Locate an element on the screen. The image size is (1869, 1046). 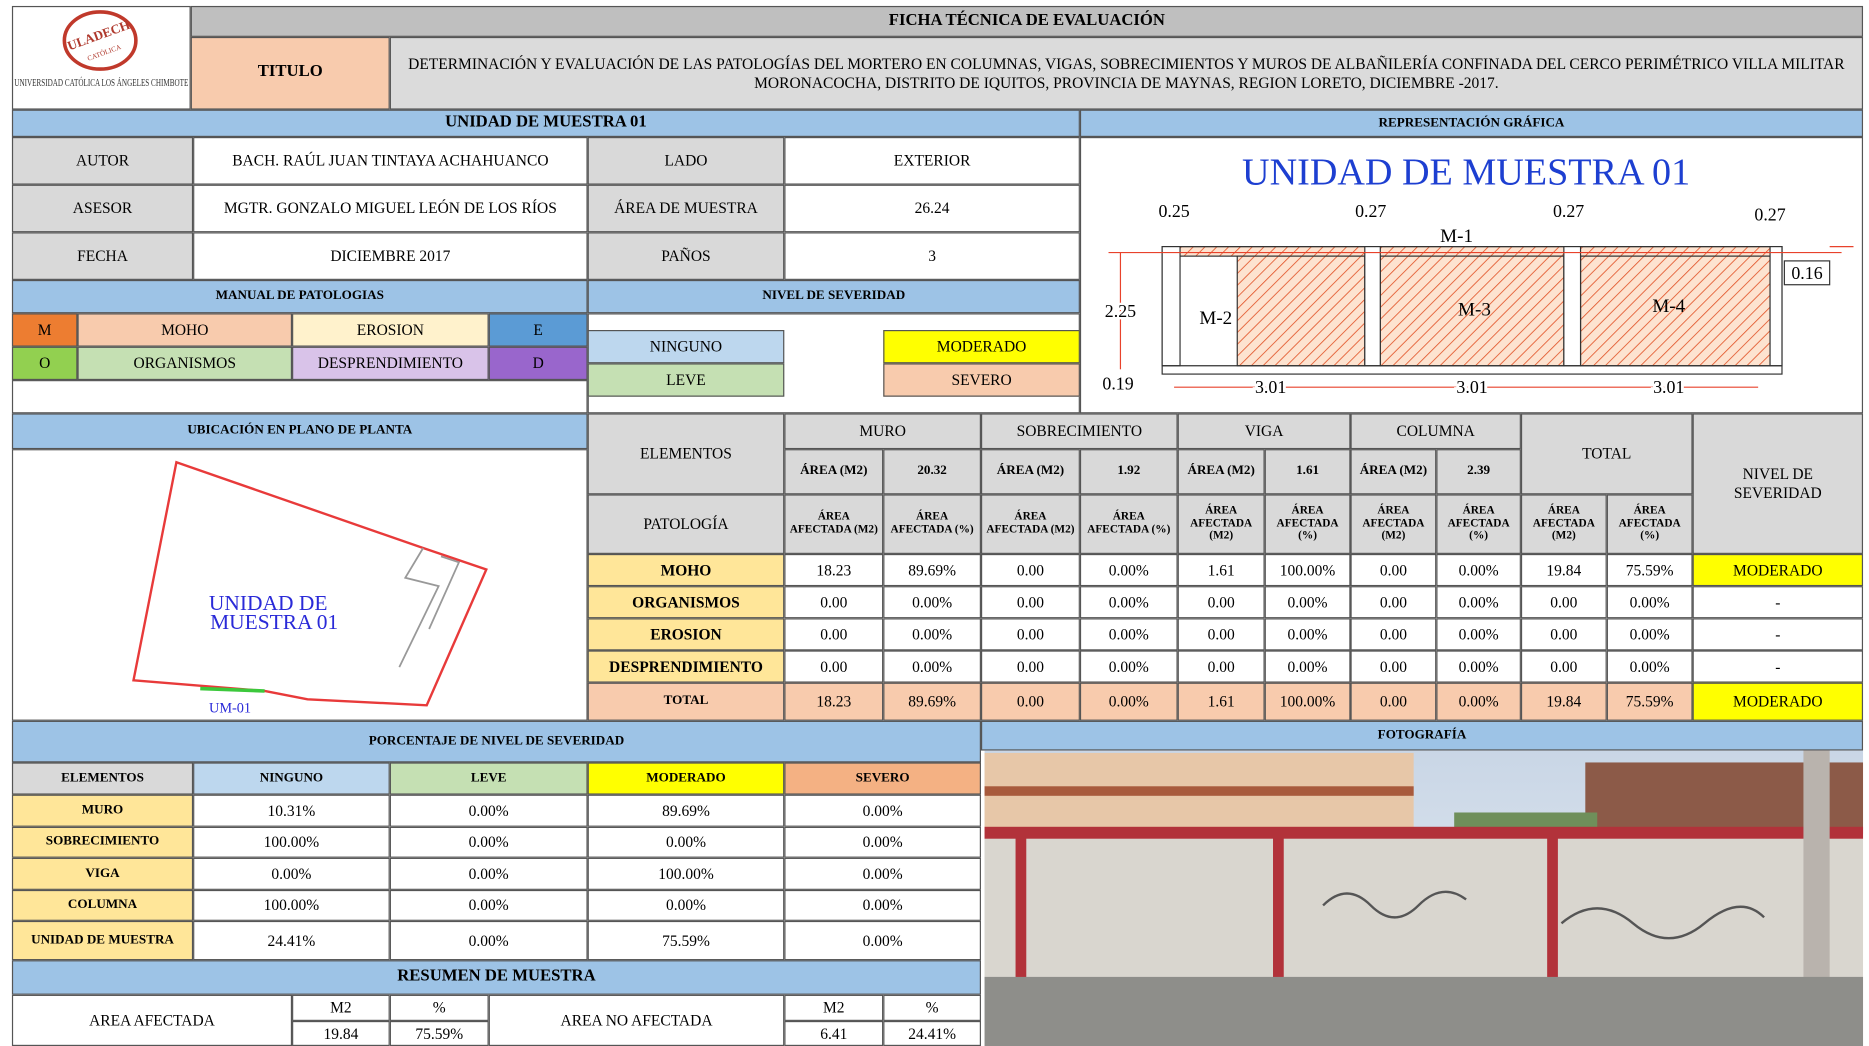
photo-pole is located at coordinates (1816, 869).